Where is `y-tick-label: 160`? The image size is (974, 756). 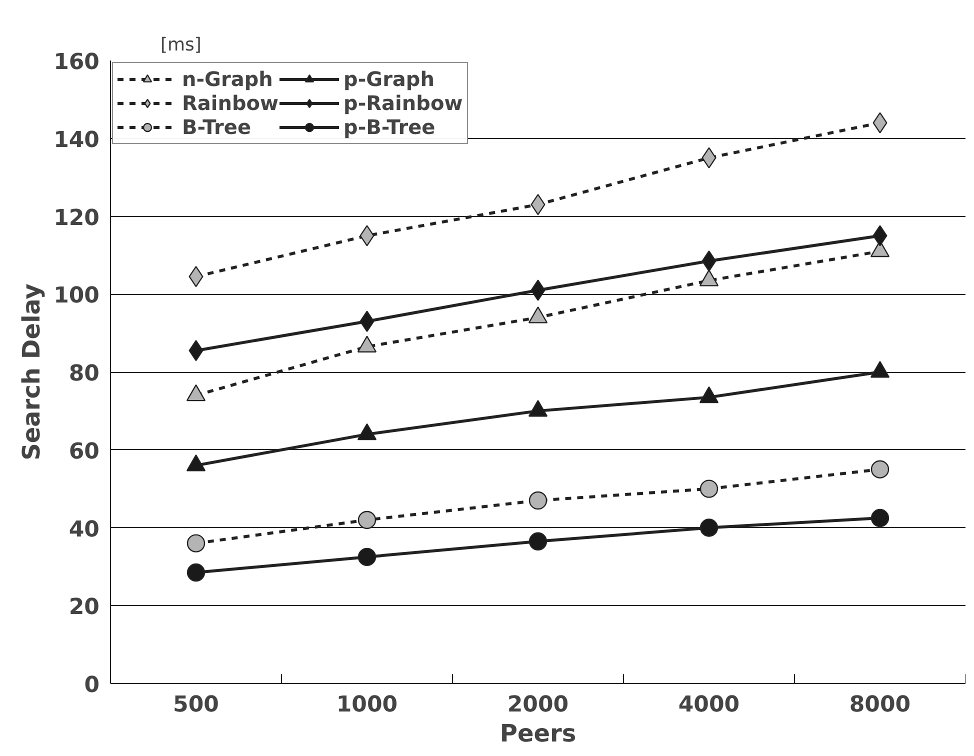 y-tick-label: 160 is located at coordinates (77, 62).